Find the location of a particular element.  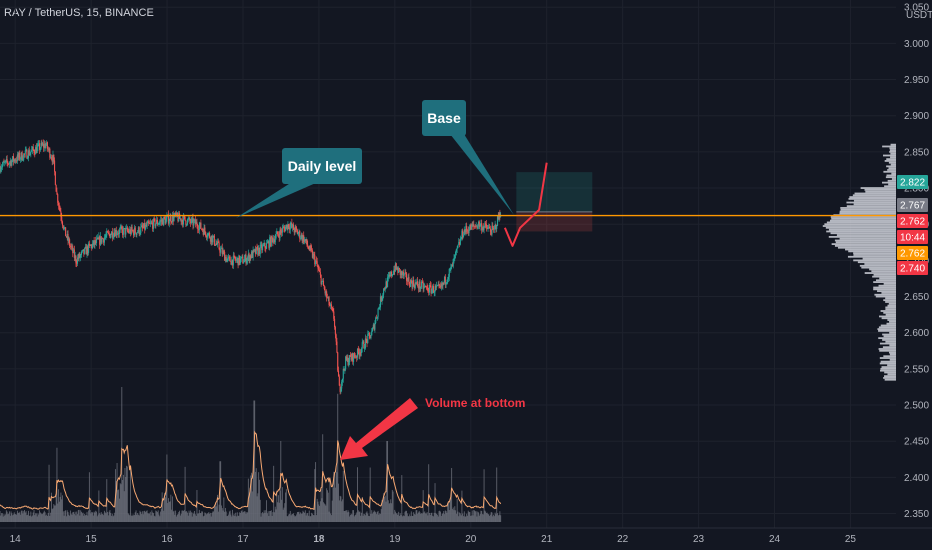

callout-base: Base is located at coordinates (468, 157).